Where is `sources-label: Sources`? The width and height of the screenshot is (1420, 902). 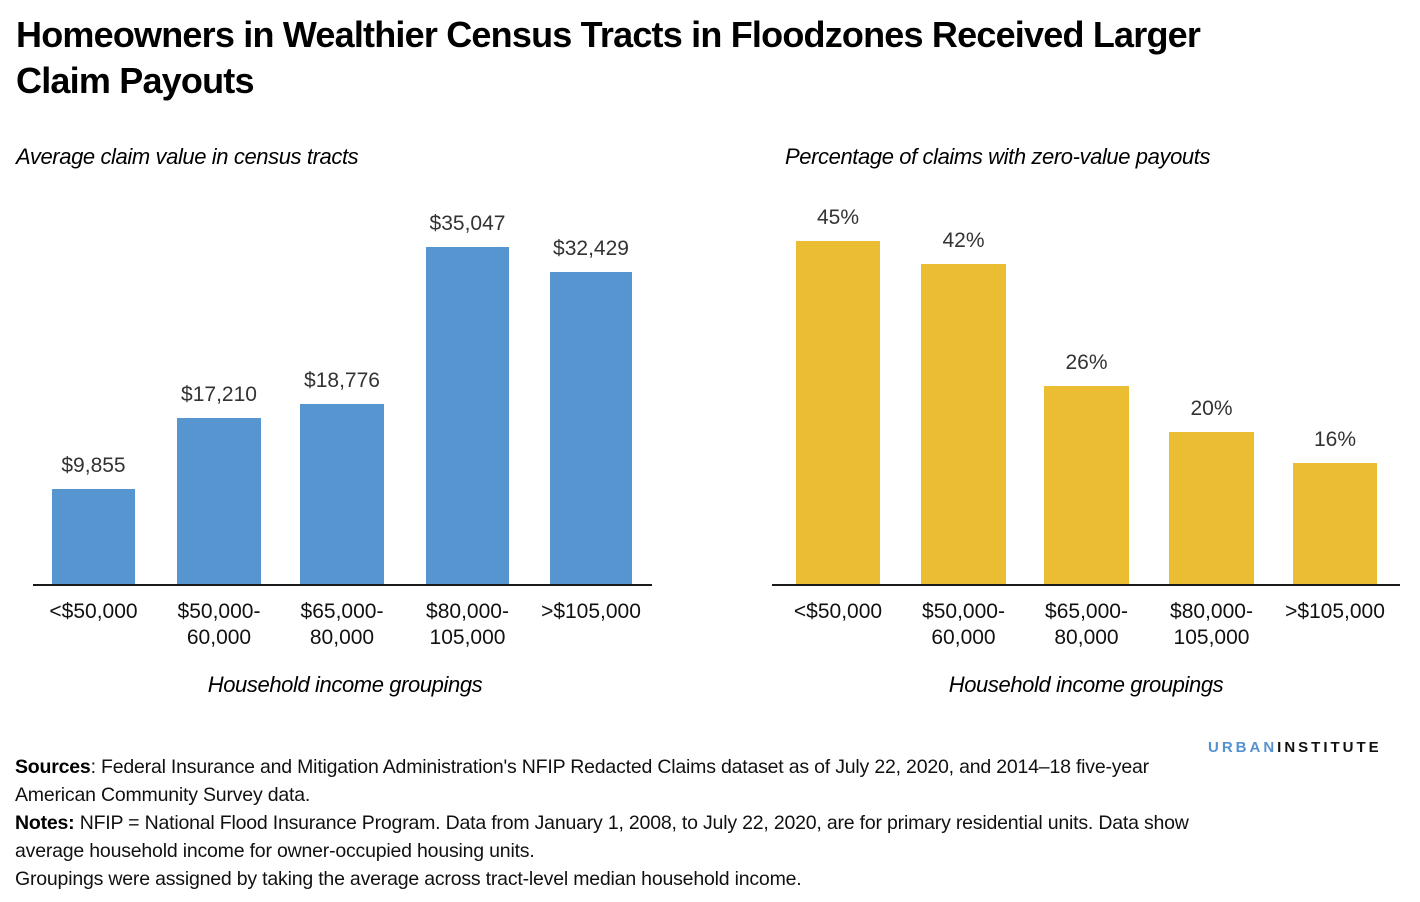
sources-label: Sources is located at coordinates (53, 767).